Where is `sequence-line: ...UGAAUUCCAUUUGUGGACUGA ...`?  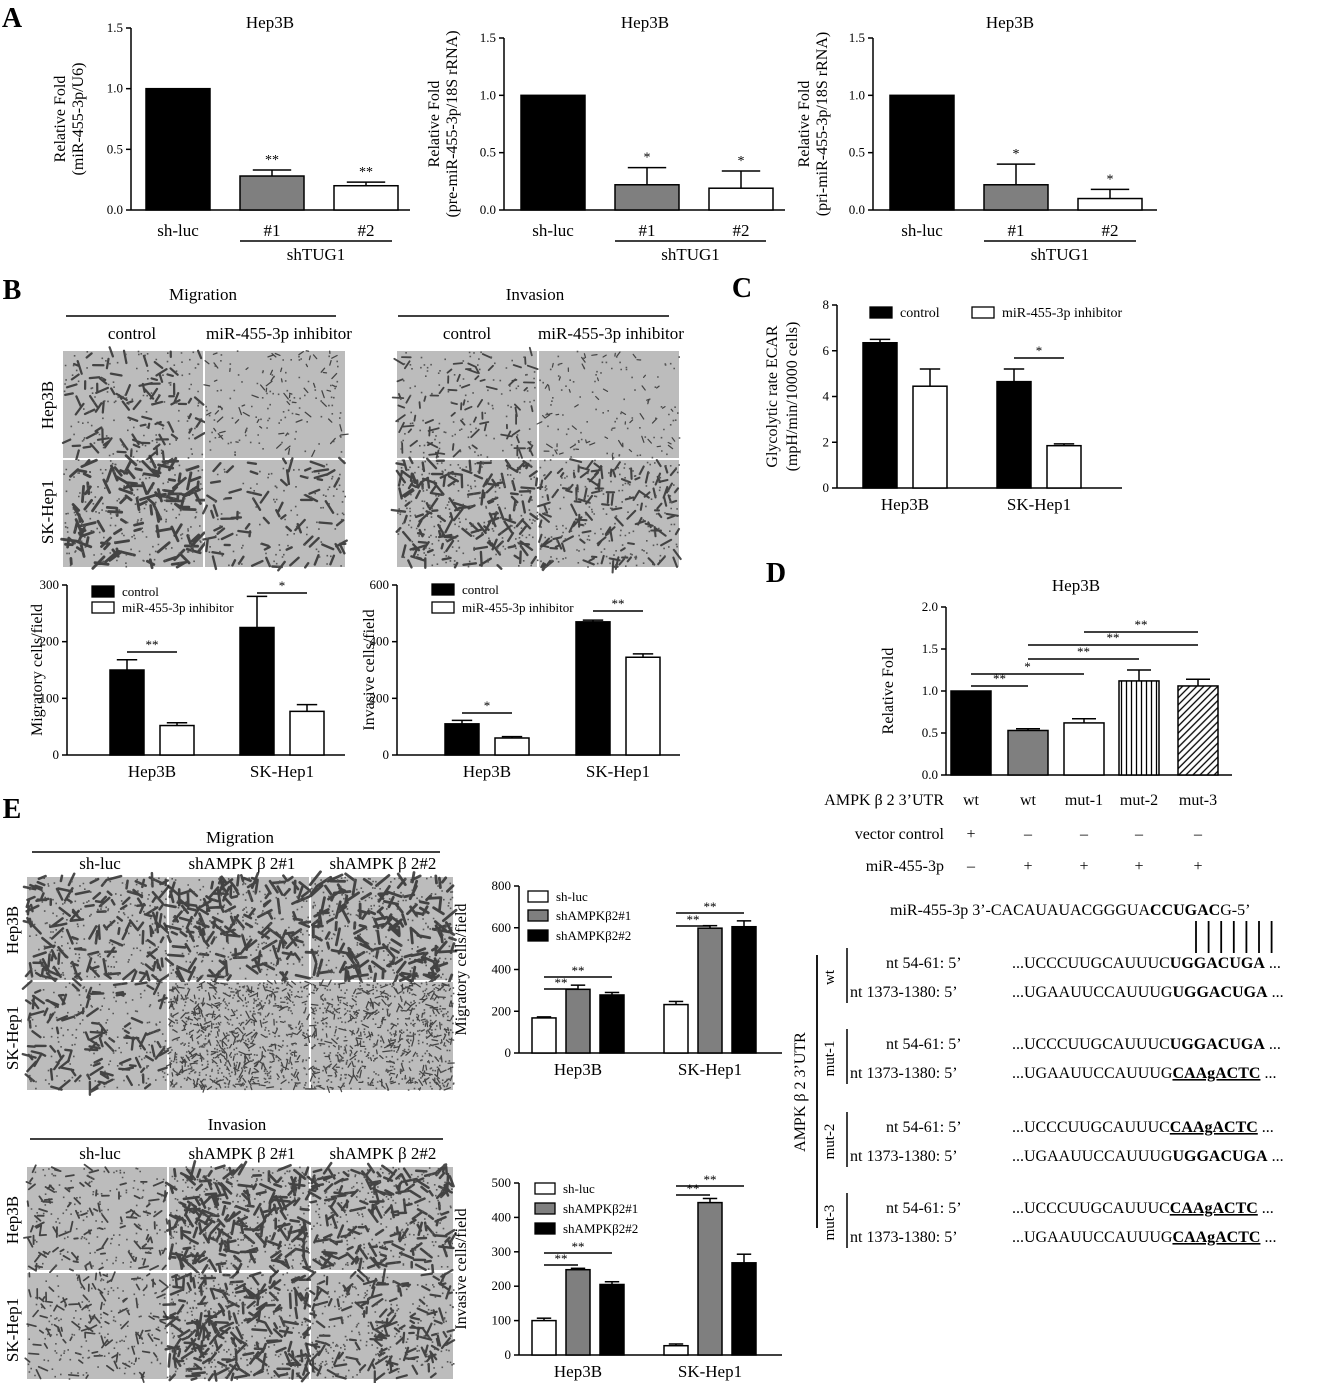 sequence-line: ...UGAAUUCCAUUUGUGGACUGA ... is located at coordinates (1148, 992).